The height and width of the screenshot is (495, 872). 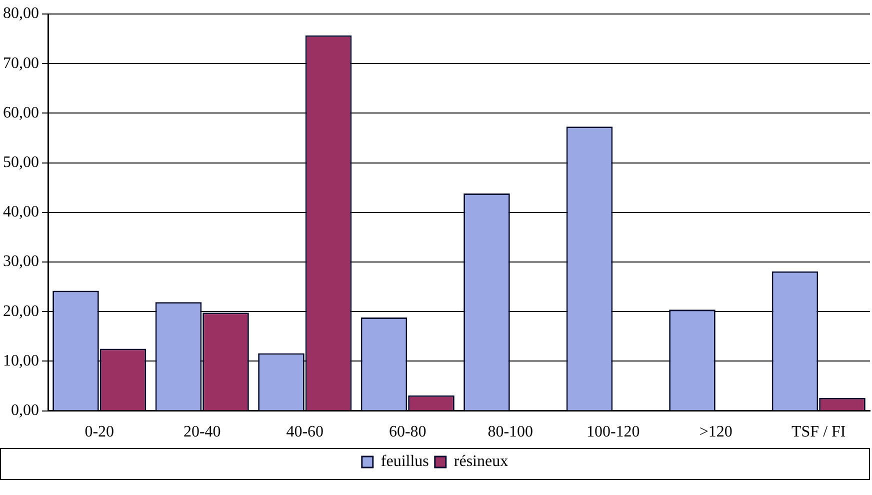 I want to click on y-tick-label: 0,00, so click(x=25, y=411).